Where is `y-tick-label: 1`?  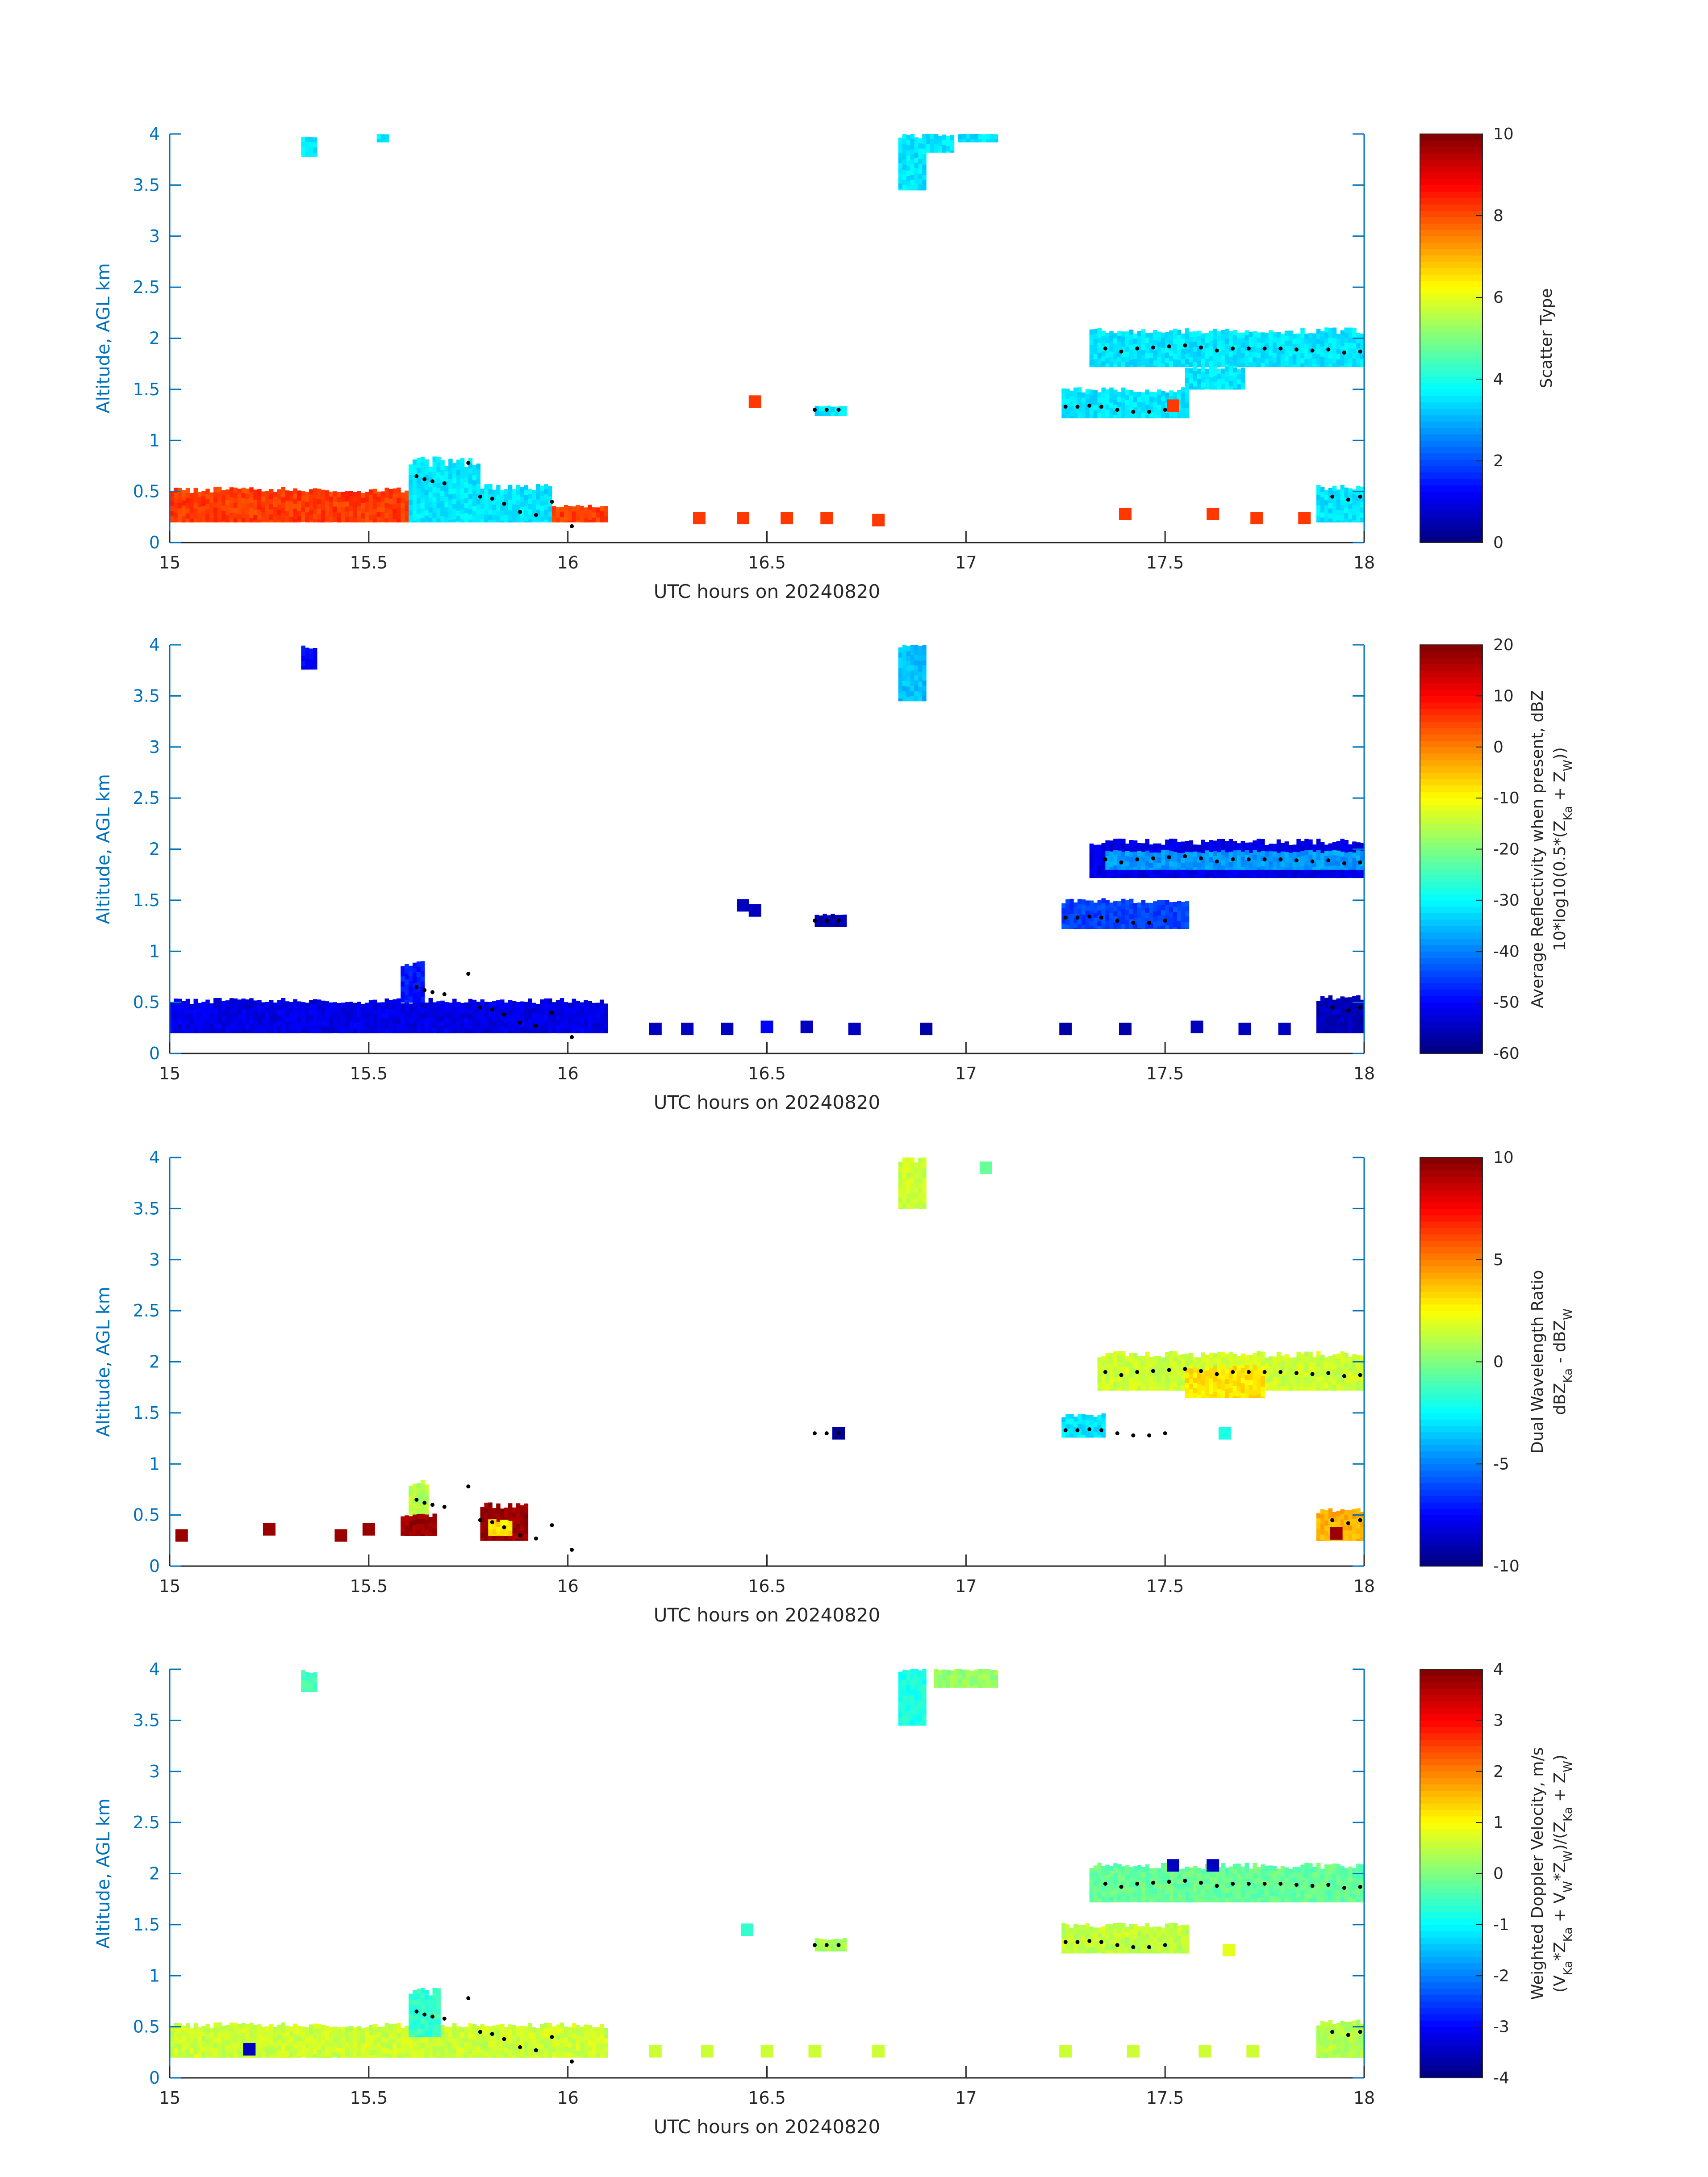
y-tick-label: 1 is located at coordinates (154, 440).